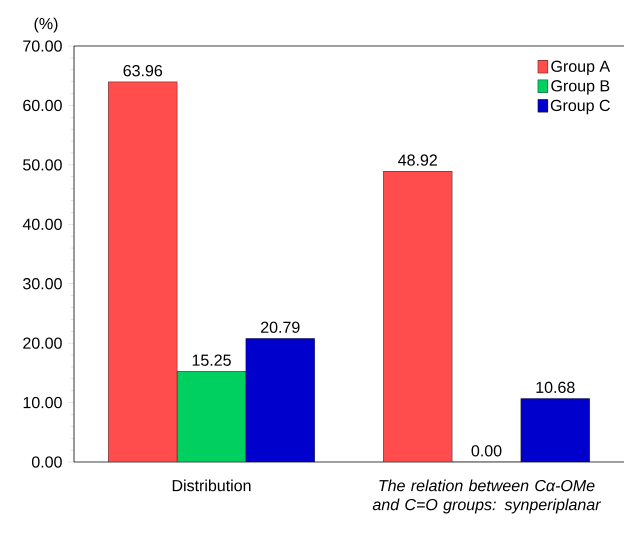  I want to click on data-label: 48.92, so click(417, 160).